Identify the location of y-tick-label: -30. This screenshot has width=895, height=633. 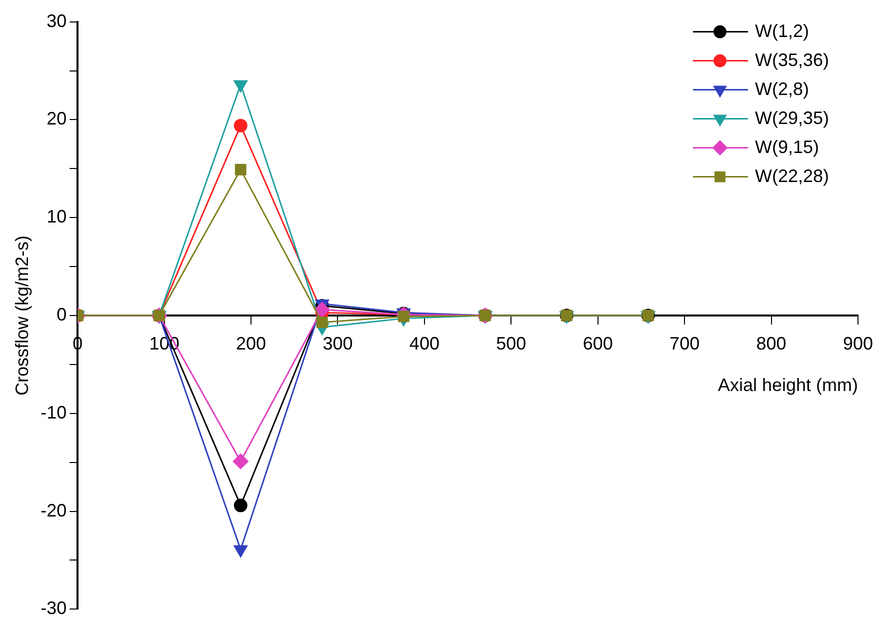
(53, 608).